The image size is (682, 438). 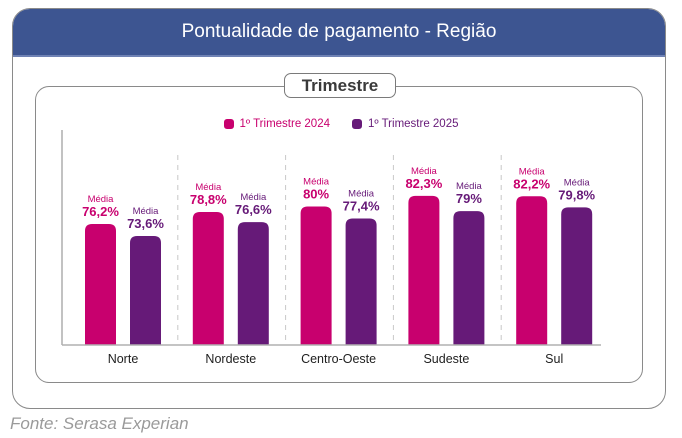 What do you see at coordinates (230, 359) in the screenshot?
I see `x-tick-label: Nordeste` at bounding box center [230, 359].